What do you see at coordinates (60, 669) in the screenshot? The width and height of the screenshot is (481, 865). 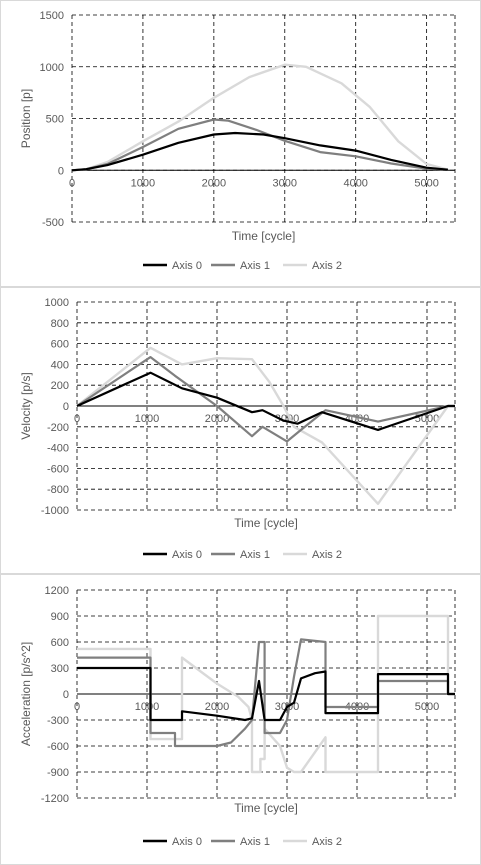 I see `y-tick-label: 300` at bounding box center [60, 669].